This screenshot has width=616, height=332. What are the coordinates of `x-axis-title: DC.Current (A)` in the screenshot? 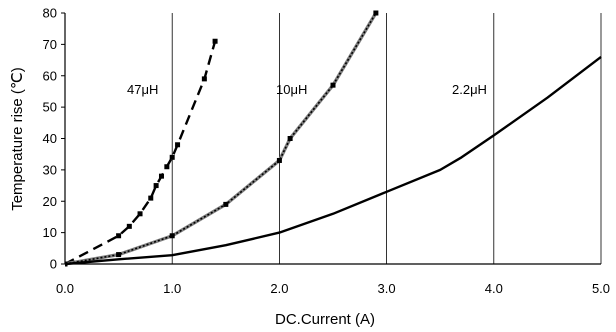 It's located at (325, 319).